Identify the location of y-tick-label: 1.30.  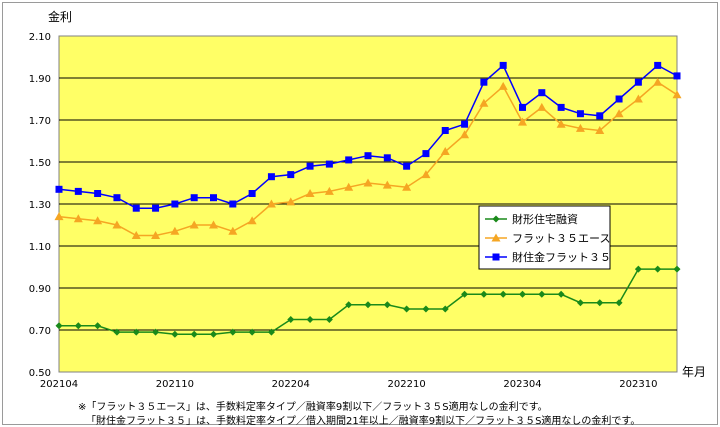
(40, 205).